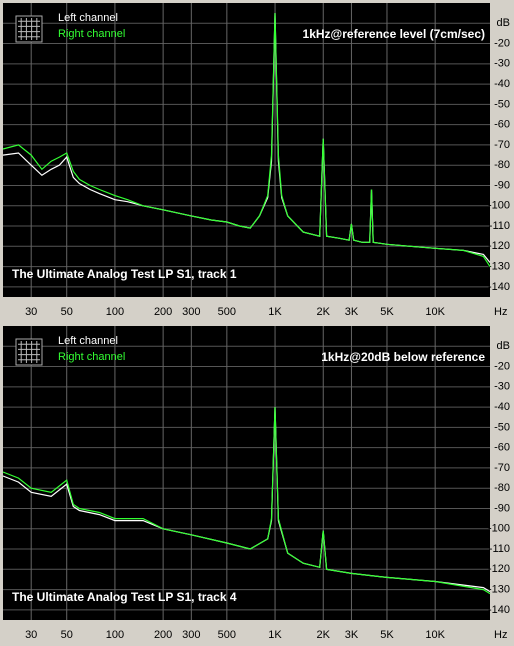 The image size is (514, 646). Describe the element at coordinates (124, 274) in the screenshot. I see `annotation: The Ultimate Analog Test LP S1, track 1` at that location.